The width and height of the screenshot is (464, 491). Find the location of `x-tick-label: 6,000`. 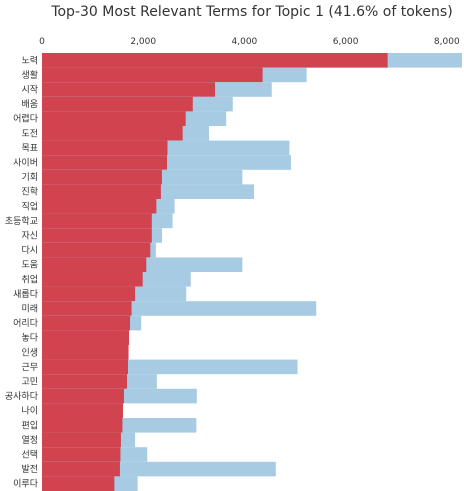

x-tick-label: 6,000 is located at coordinates (346, 42).